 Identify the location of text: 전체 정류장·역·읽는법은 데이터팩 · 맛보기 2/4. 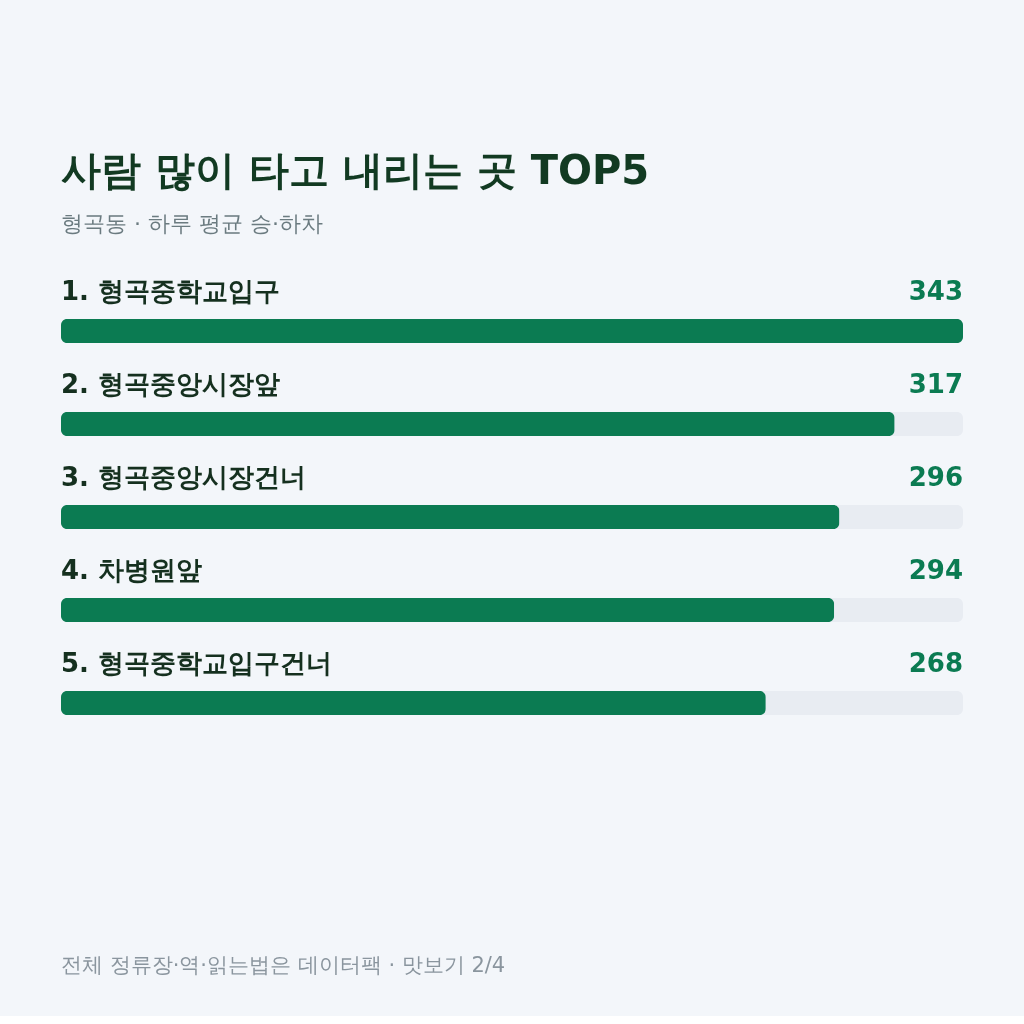
(283, 965).